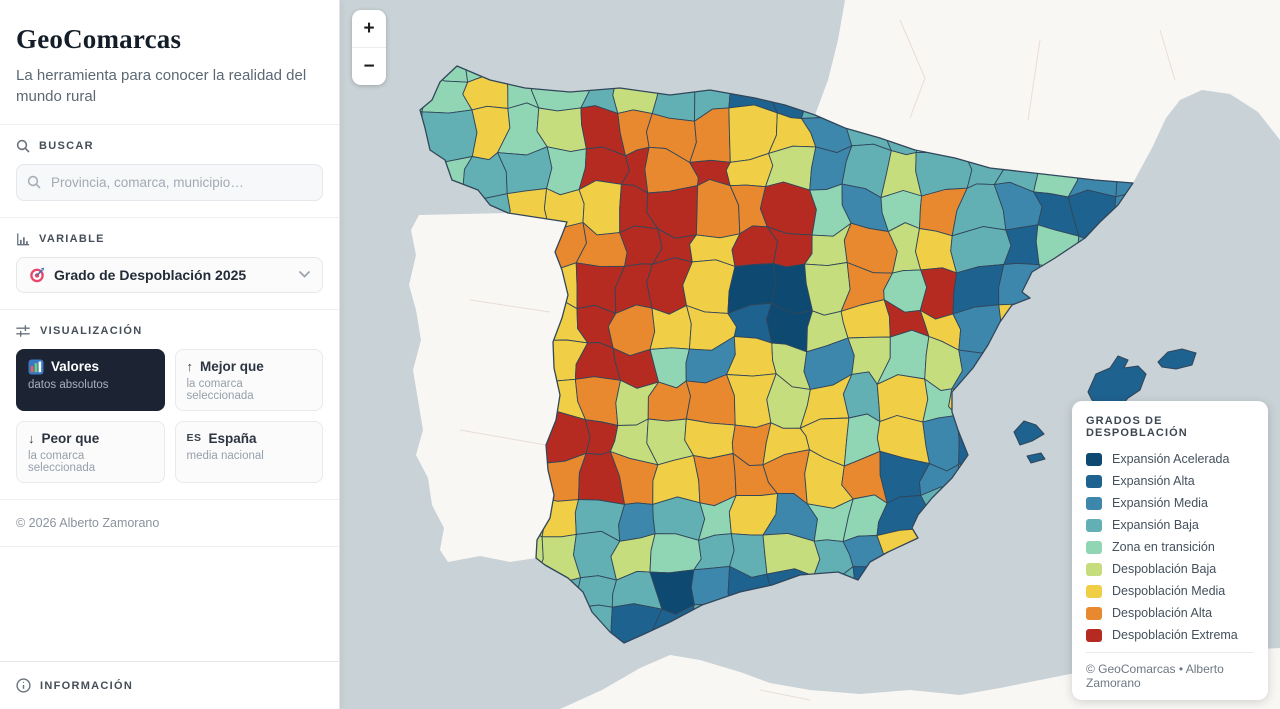 The height and width of the screenshot is (709, 1280). I want to click on legend-label: Despoblación Extrema, so click(1175, 635).